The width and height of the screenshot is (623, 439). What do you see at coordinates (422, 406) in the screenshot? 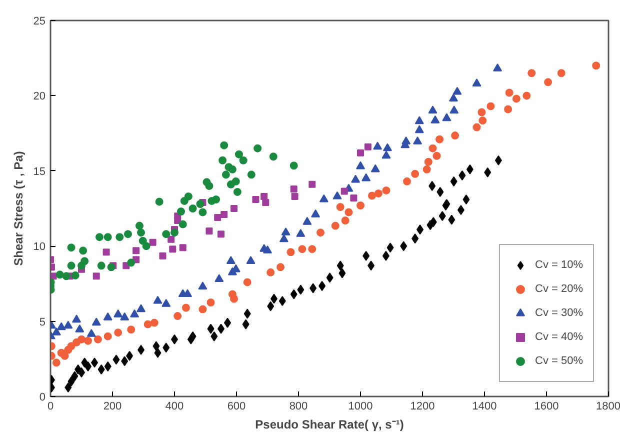
I see `x-tick-label: 1200` at bounding box center [422, 406].